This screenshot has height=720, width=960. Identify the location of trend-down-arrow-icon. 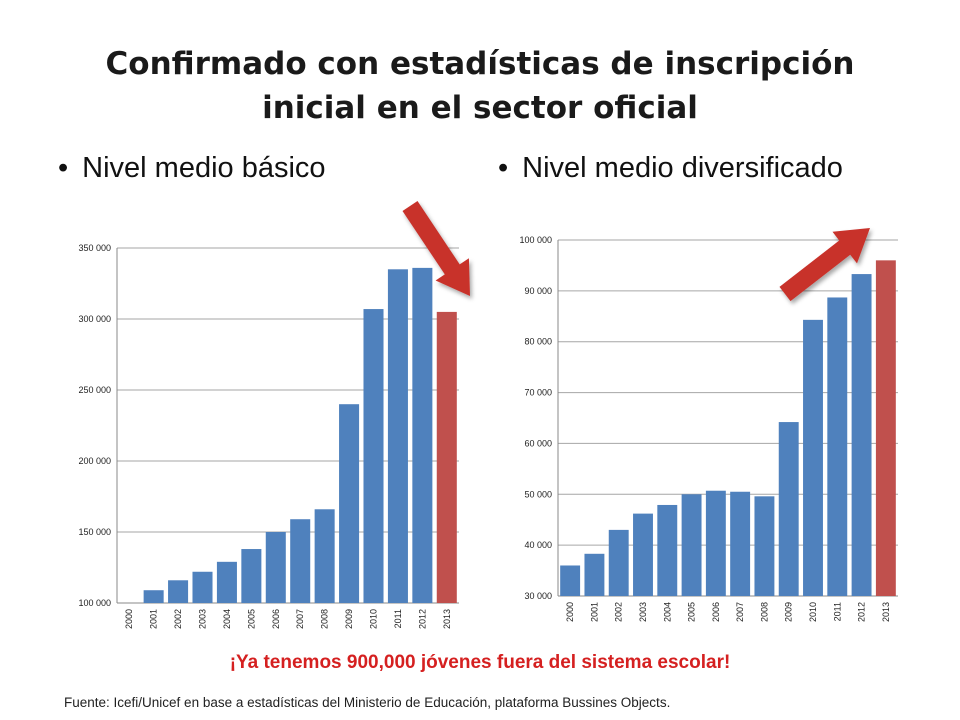
(436, 248).